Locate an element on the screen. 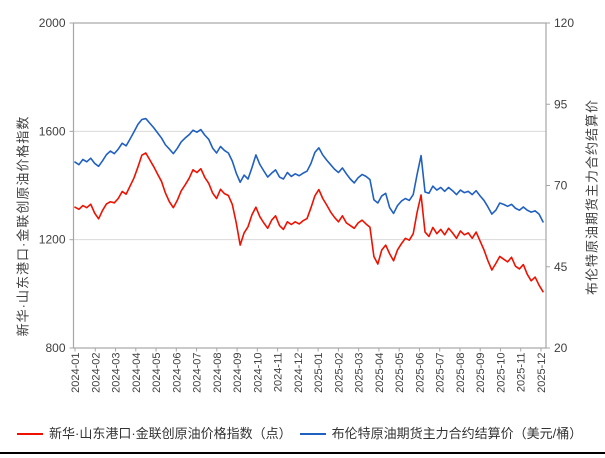 The width and height of the screenshot is (605, 458). x-tick-label: 2024-03 is located at coordinates (117, 373).